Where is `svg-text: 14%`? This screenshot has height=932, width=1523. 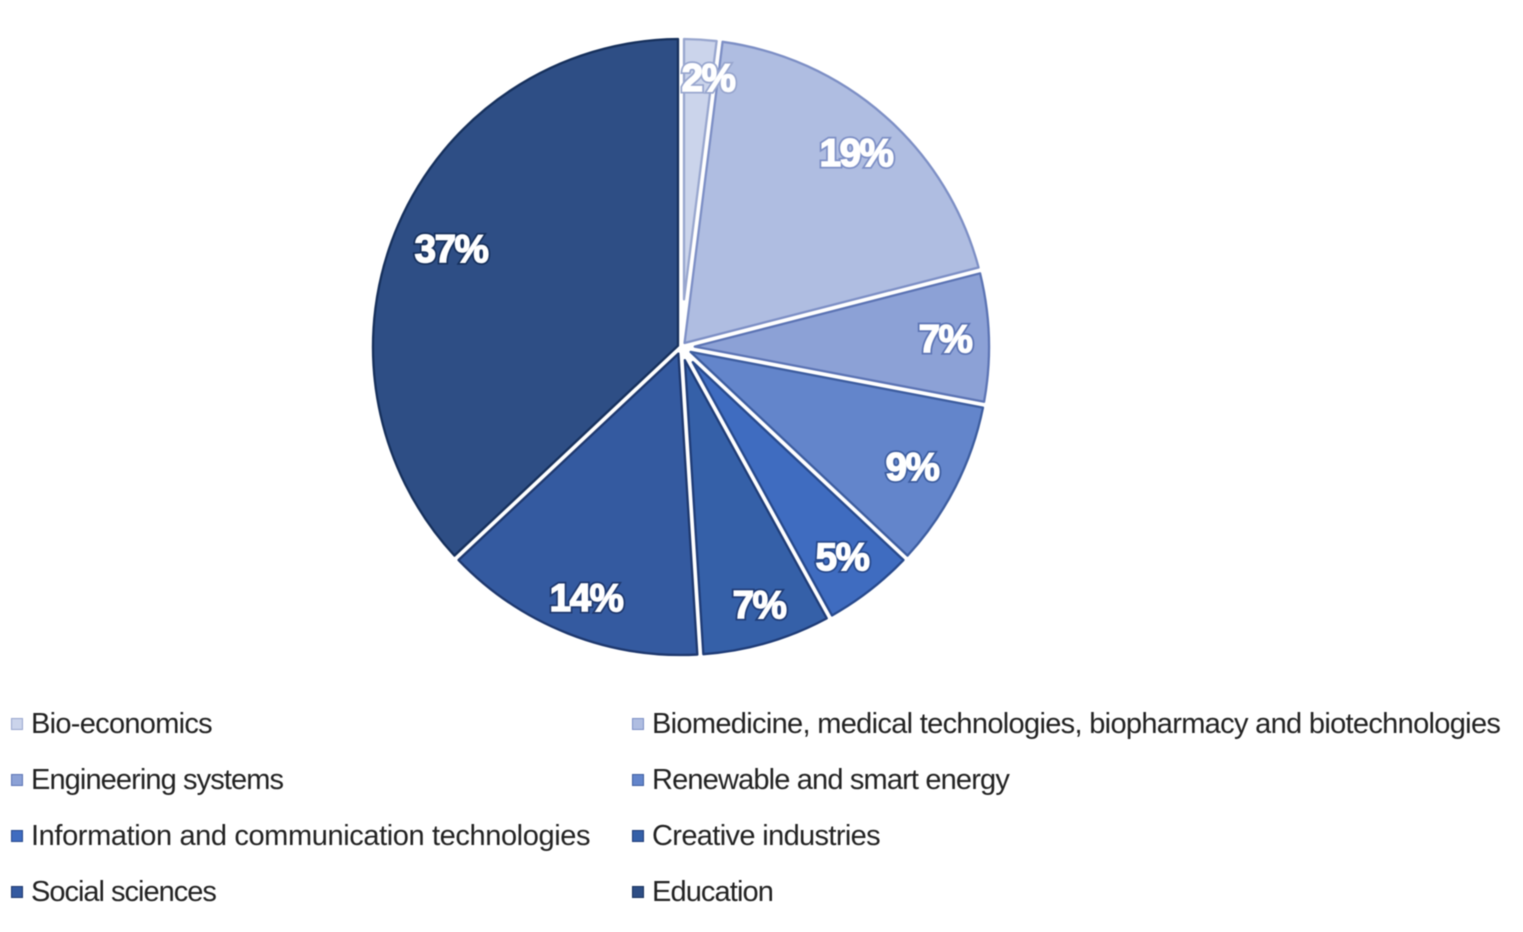
svg-text: 14% is located at coordinates (587, 598).